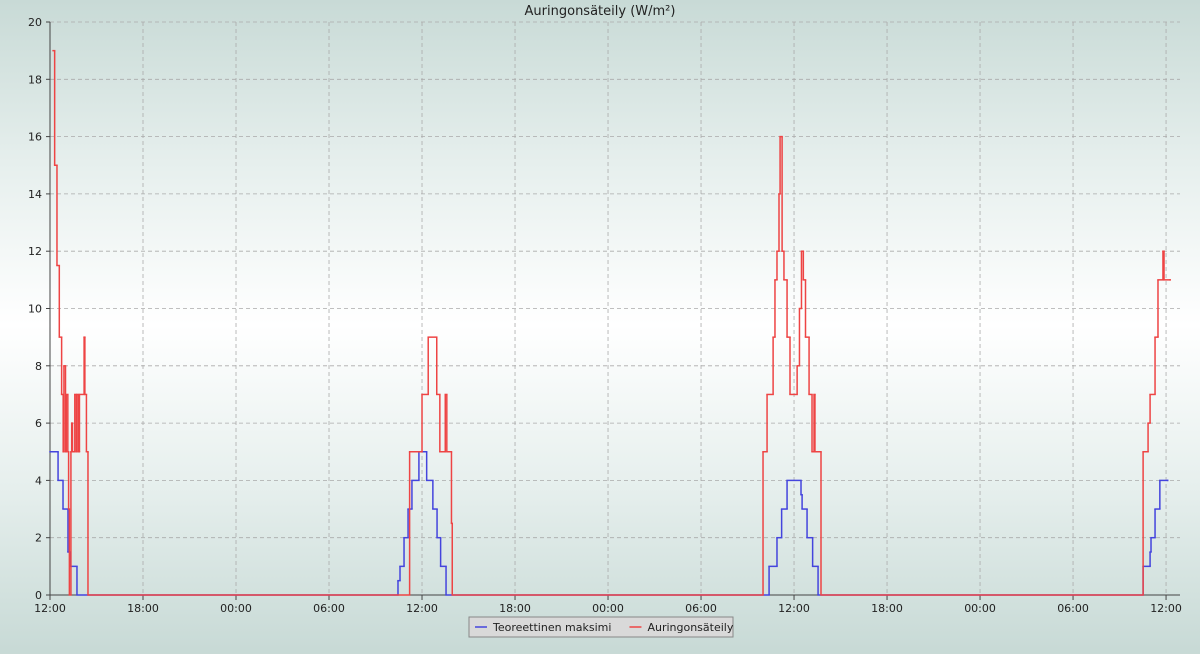  I want to click on legend-label: Auringonsäteily, so click(690, 627).